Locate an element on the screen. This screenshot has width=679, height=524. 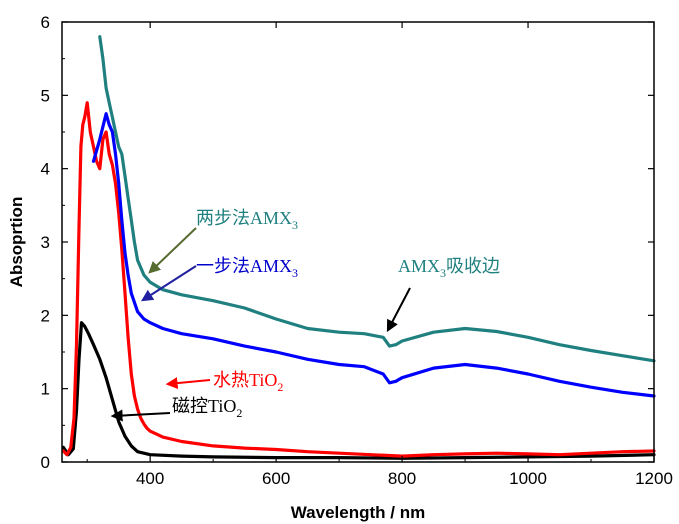
annotation-black: 磁控TiO2 is located at coordinates (207, 408).